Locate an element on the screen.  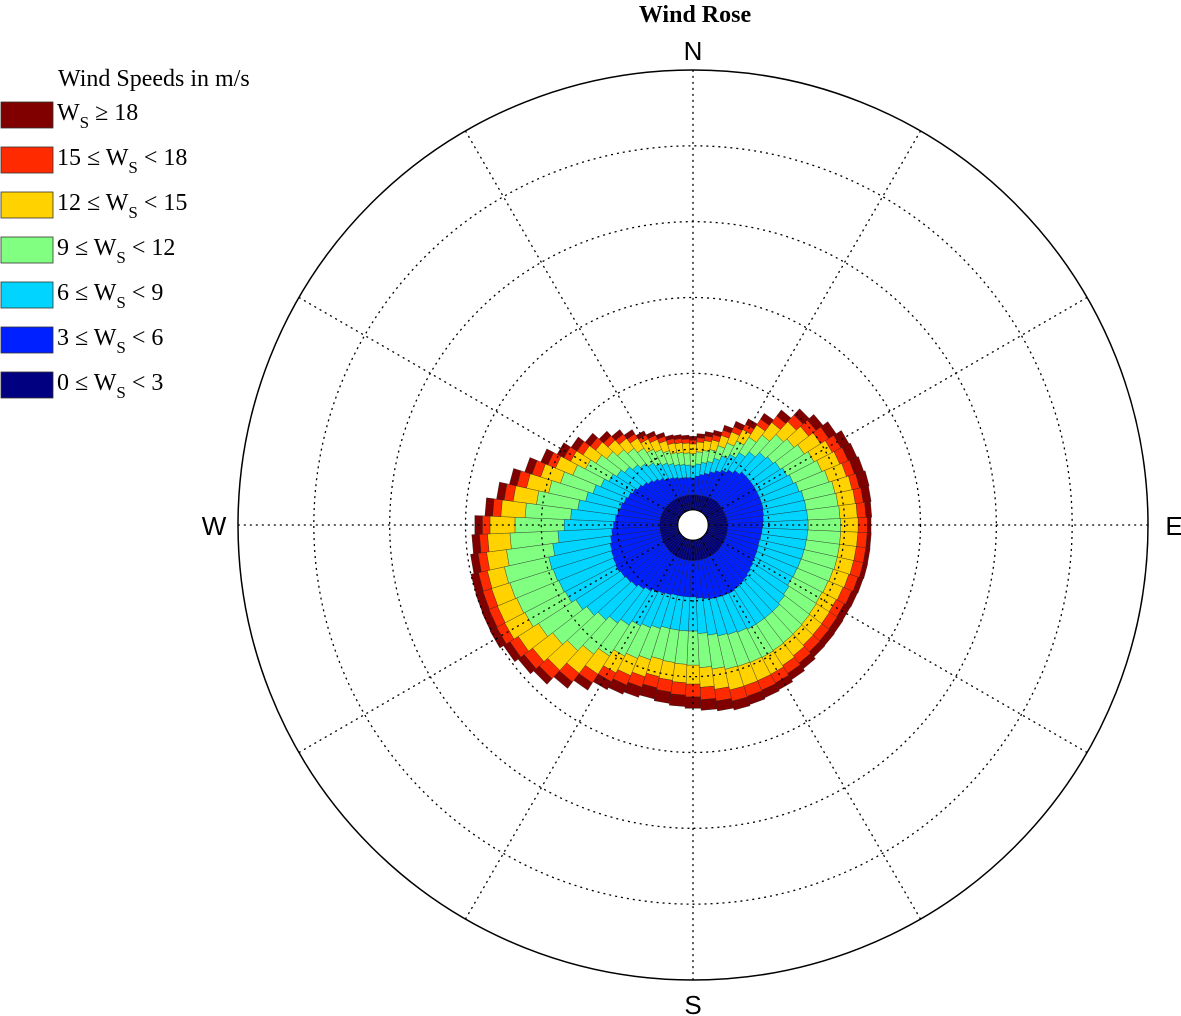
legend-entry: 12 ≤ WS < 15 is located at coordinates (93, 206).